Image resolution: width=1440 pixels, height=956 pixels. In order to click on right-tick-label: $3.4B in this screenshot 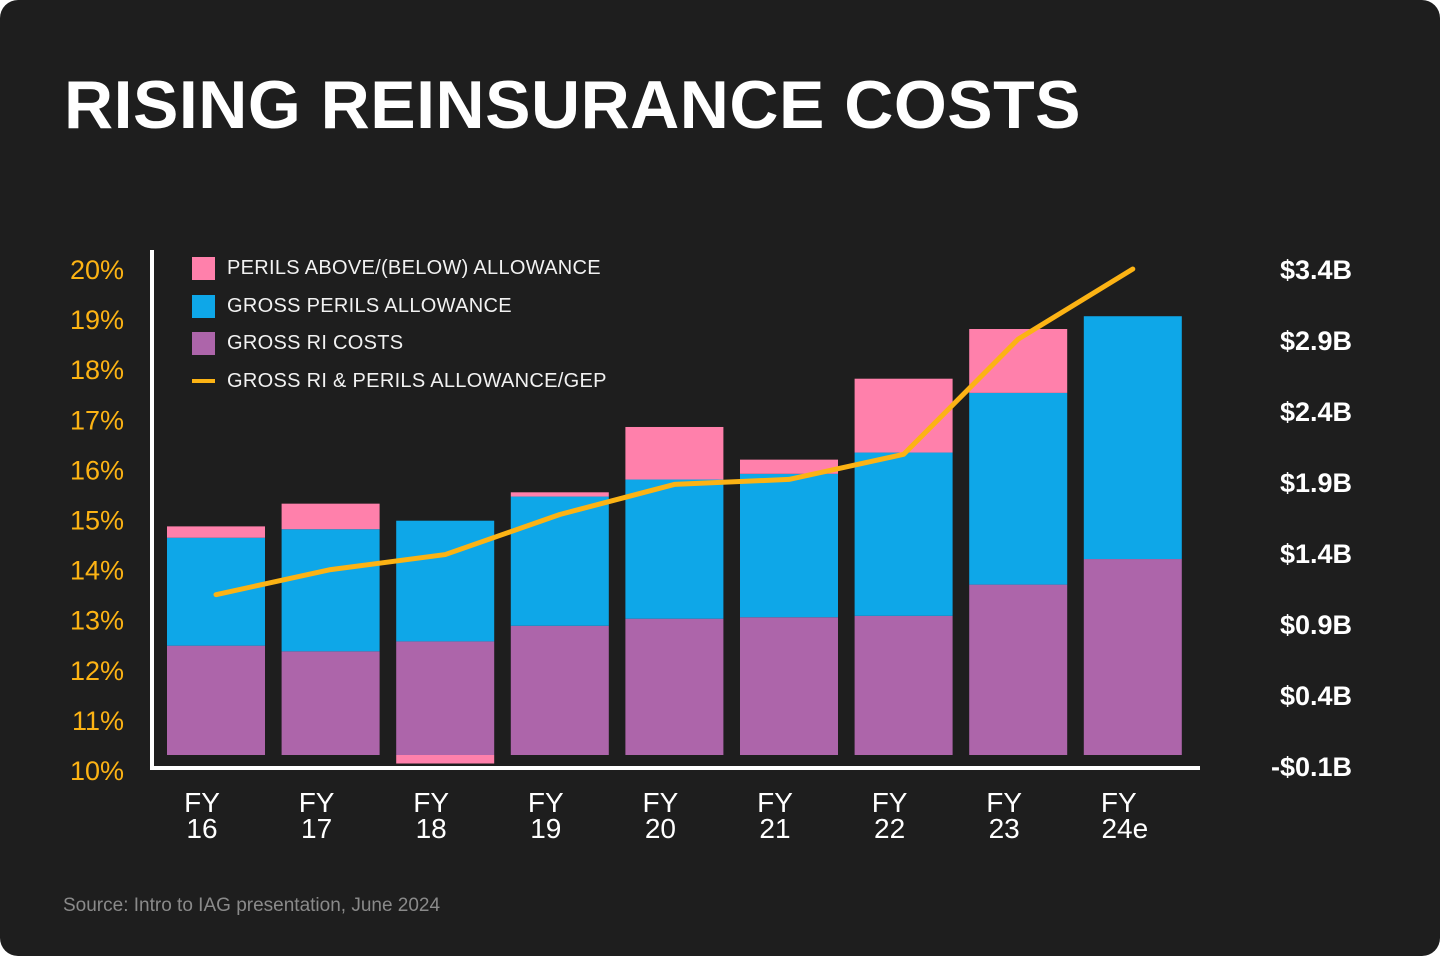, I will do `click(1316, 270)`.